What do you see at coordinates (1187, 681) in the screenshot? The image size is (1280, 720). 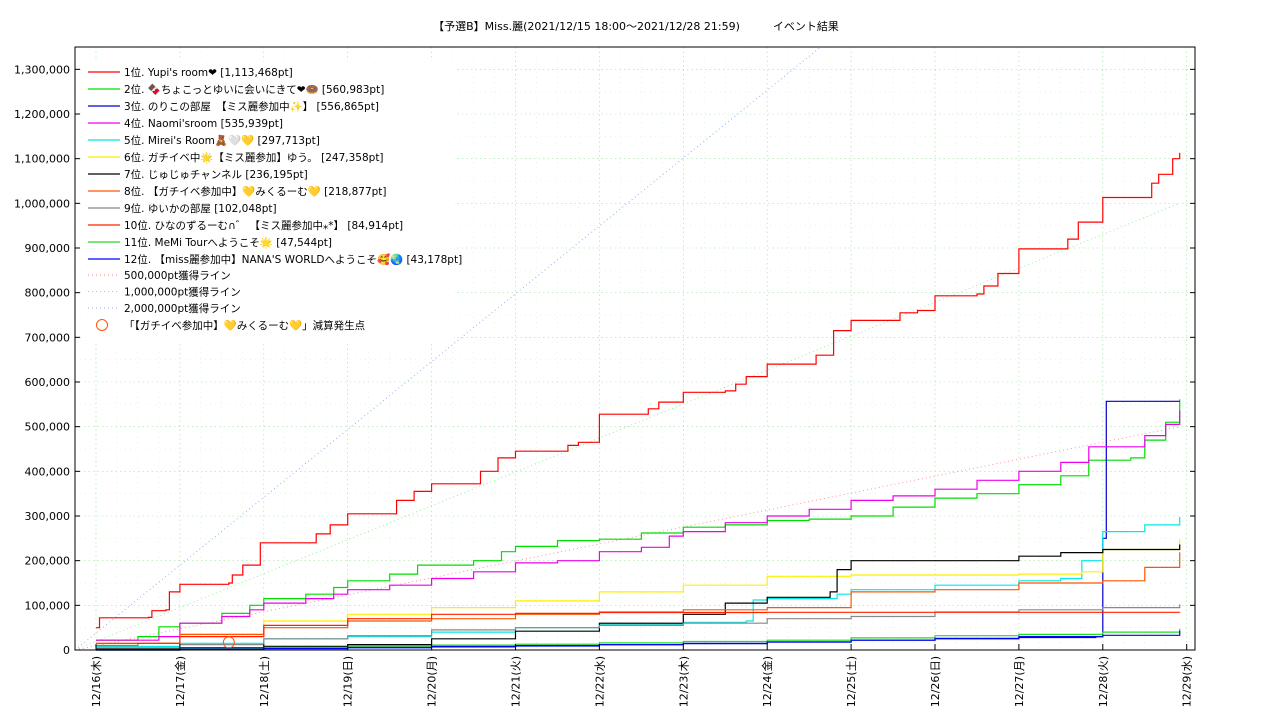 I see `x-tick-label: 12/29(水)` at bounding box center [1187, 681].